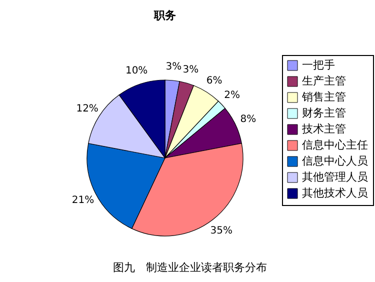  Describe the element at coordinates (324, 113) in the screenshot. I see `legend-label: 财务主管` at that location.